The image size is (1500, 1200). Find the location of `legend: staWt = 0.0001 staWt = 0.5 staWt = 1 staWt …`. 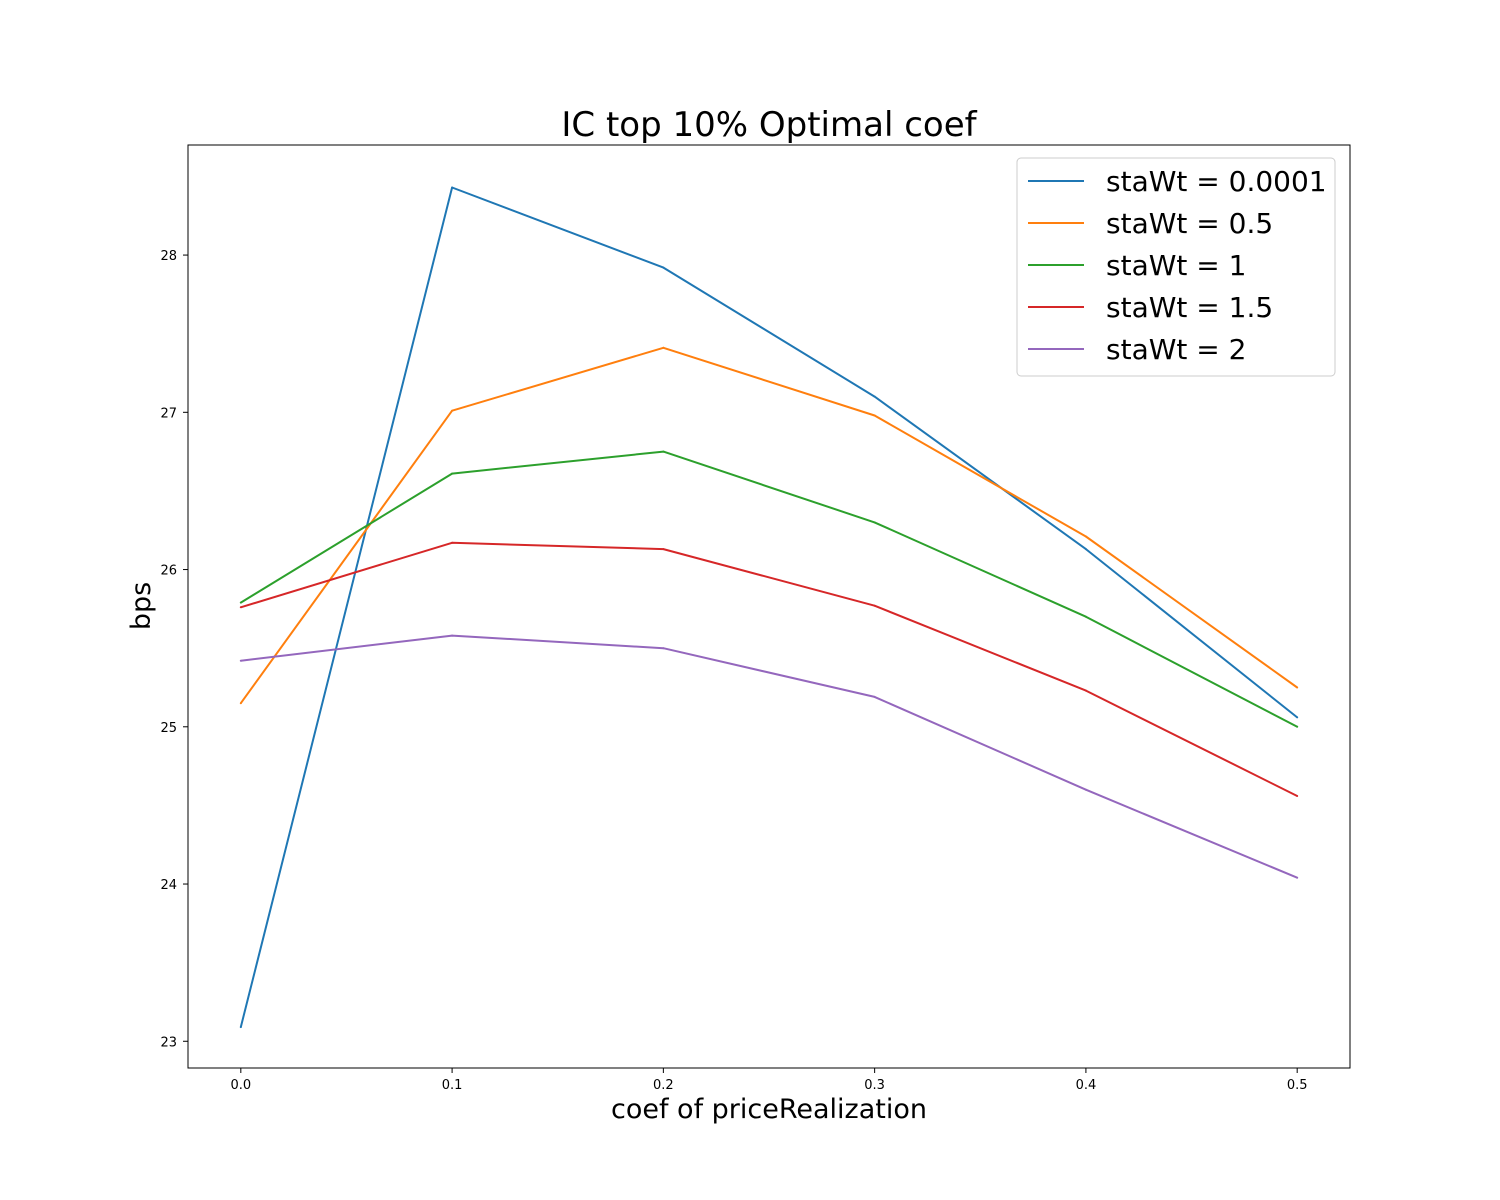

legend: staWt = 0.0001 staWt = 0.5 staWt = 1 staWt … is located at coordinates (1176, 267).